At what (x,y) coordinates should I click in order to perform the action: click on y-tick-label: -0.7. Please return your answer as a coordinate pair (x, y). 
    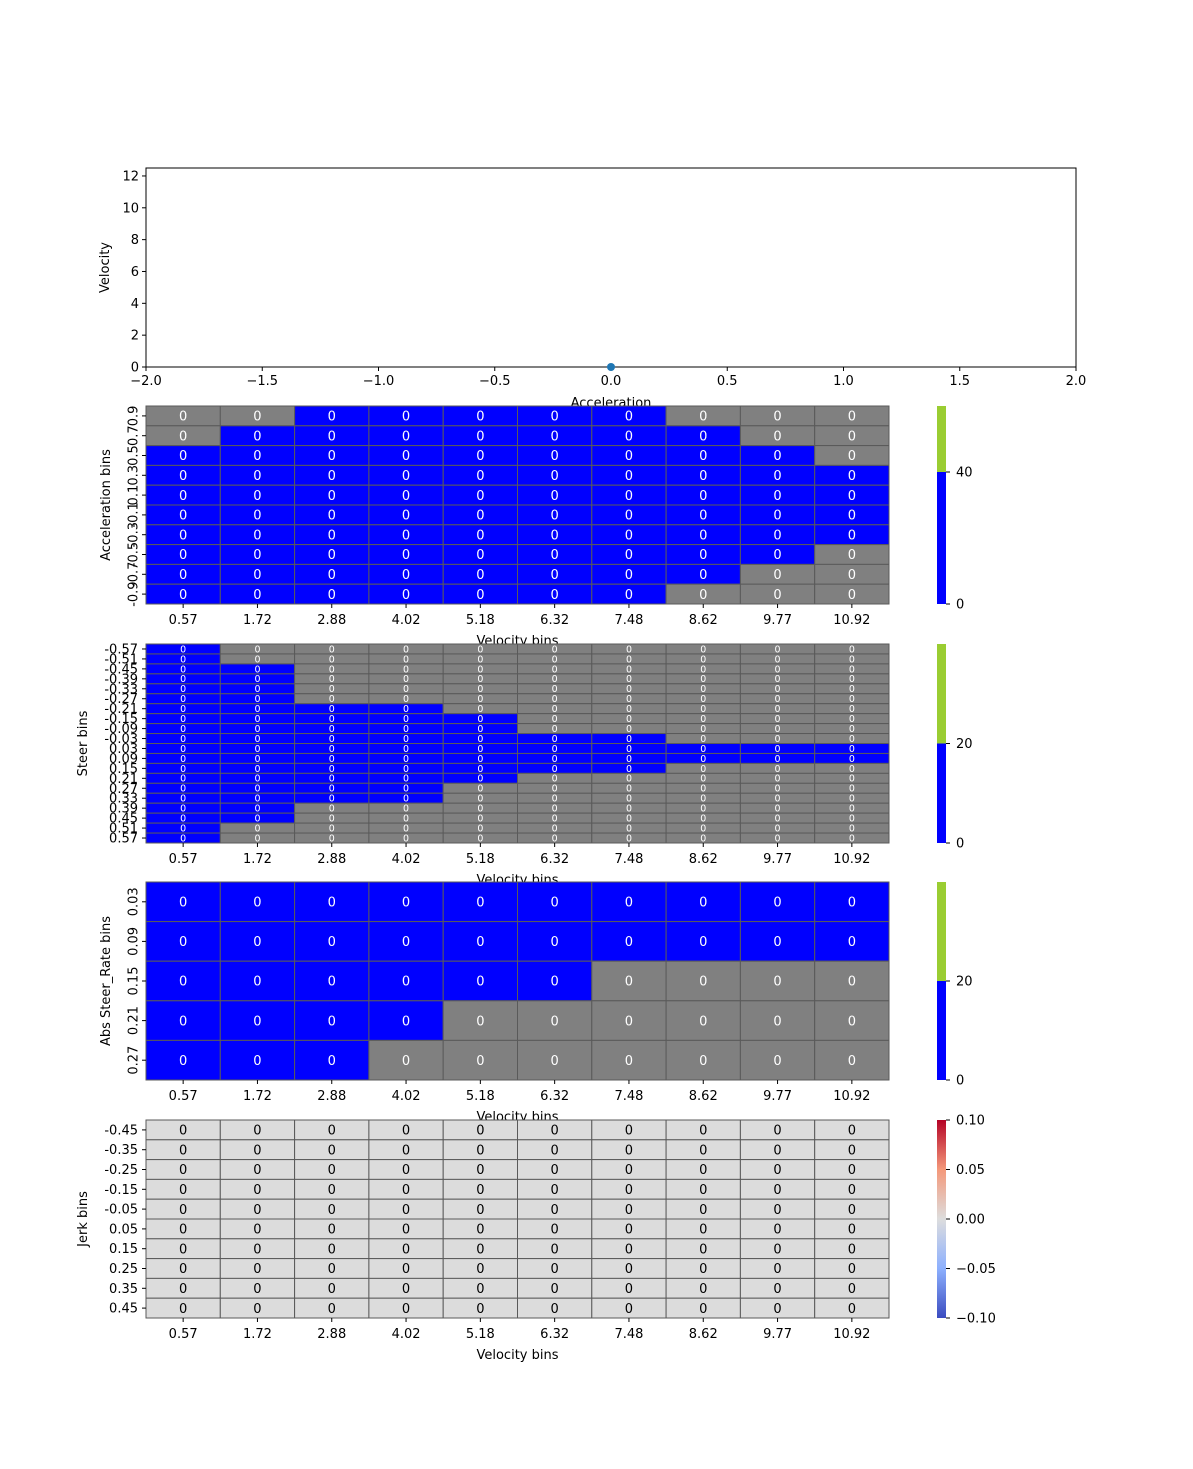
    Looking at the image, I should click on (134, 574).